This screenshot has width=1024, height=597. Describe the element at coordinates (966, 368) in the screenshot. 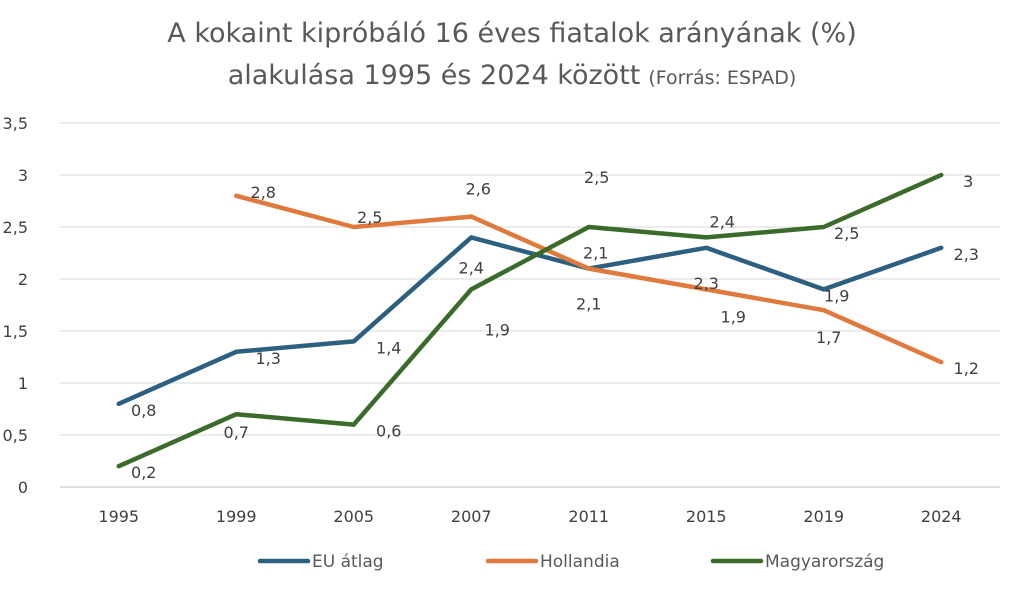

I see `data-label: 1,2` at that location.